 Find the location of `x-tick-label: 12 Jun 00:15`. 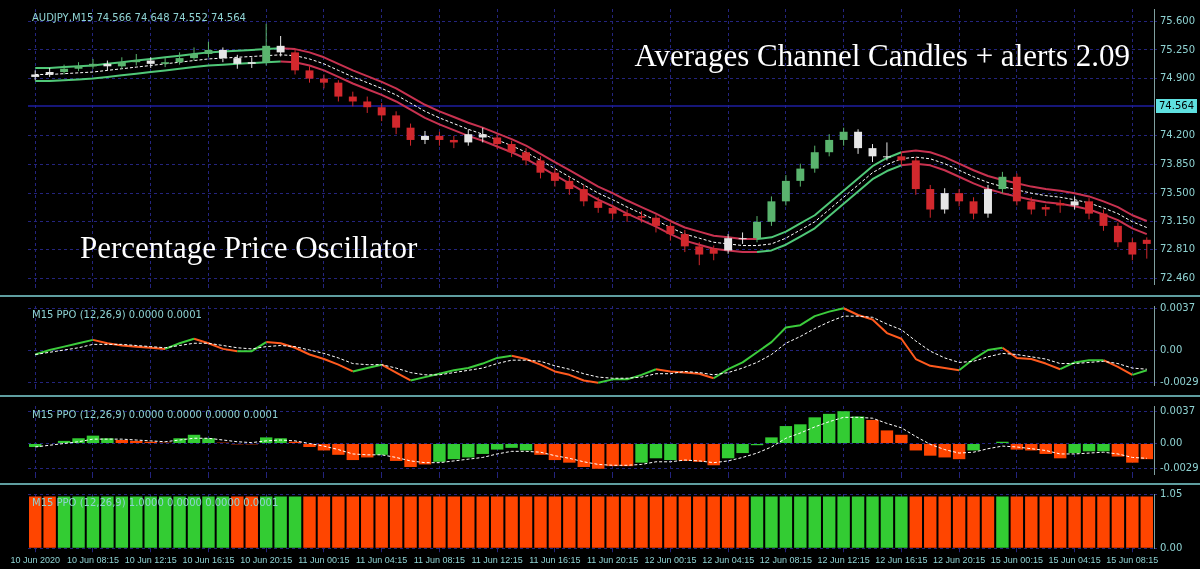

x-tick-label: 12 Jun 00:15 is located at coordinates (670, 560).